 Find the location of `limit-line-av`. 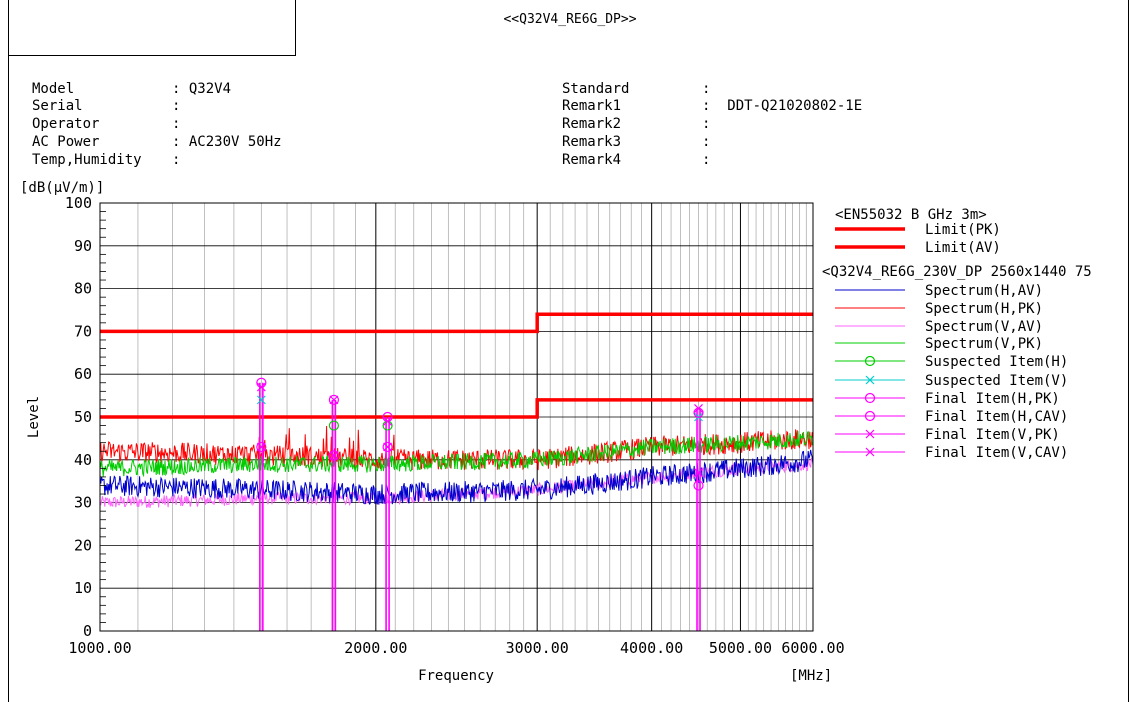

limit-line-av is located at coordinates (456, 408).